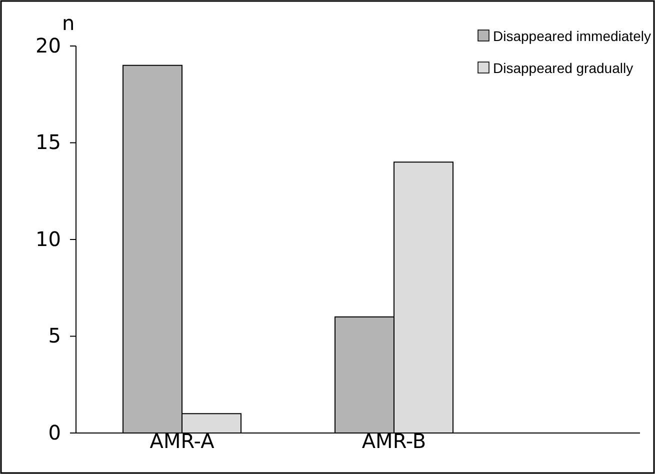 Image resolution: width=655 pixels, height=474 pixels. Describe the element at coordinates (48, 142) in the screenshot. I see `y-tick-label: 15` at that location.